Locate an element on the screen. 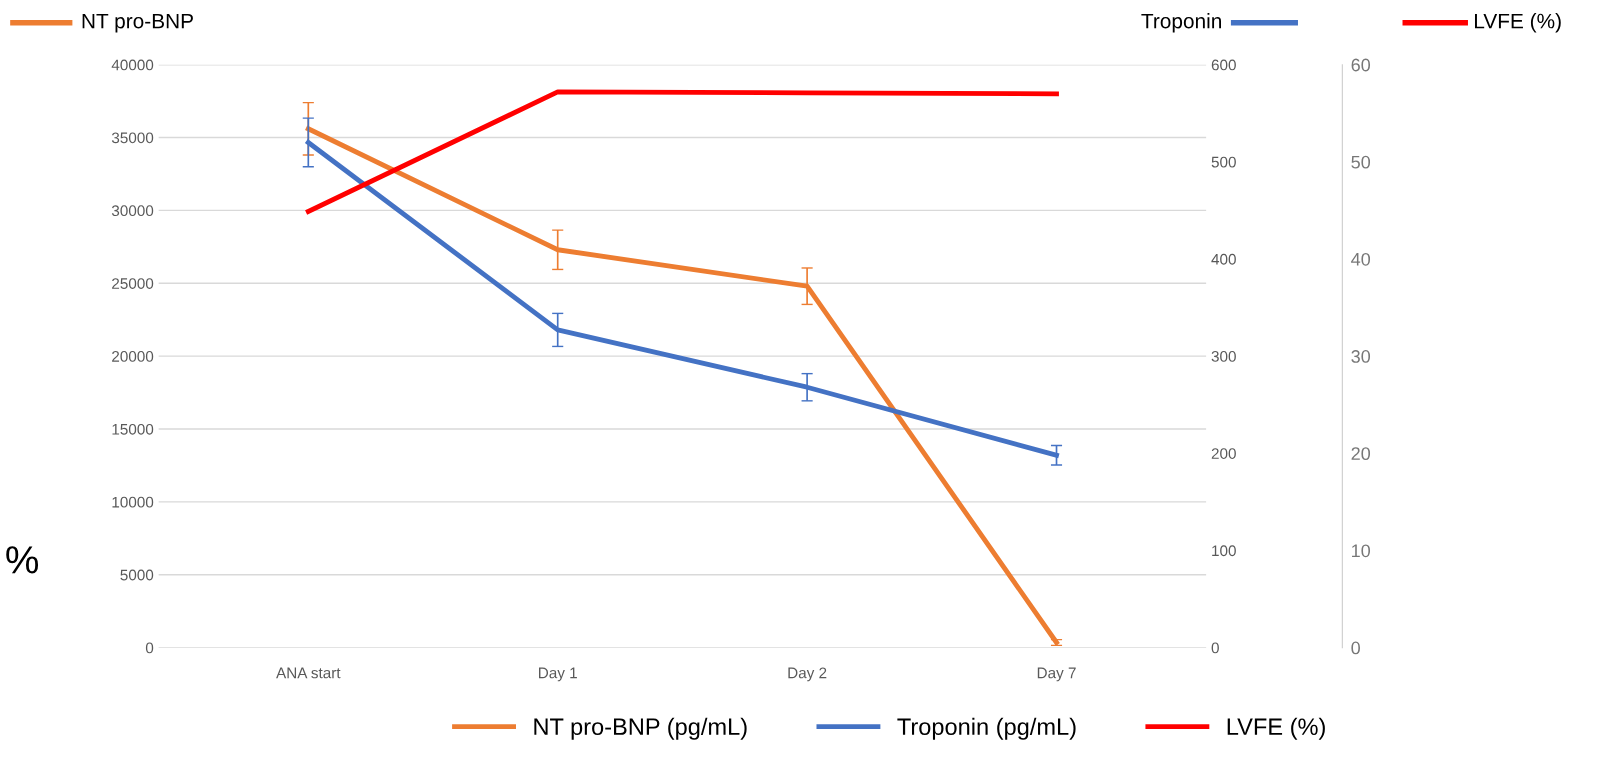  y-tick-label: 20000 is located at coordinates (133, 356).